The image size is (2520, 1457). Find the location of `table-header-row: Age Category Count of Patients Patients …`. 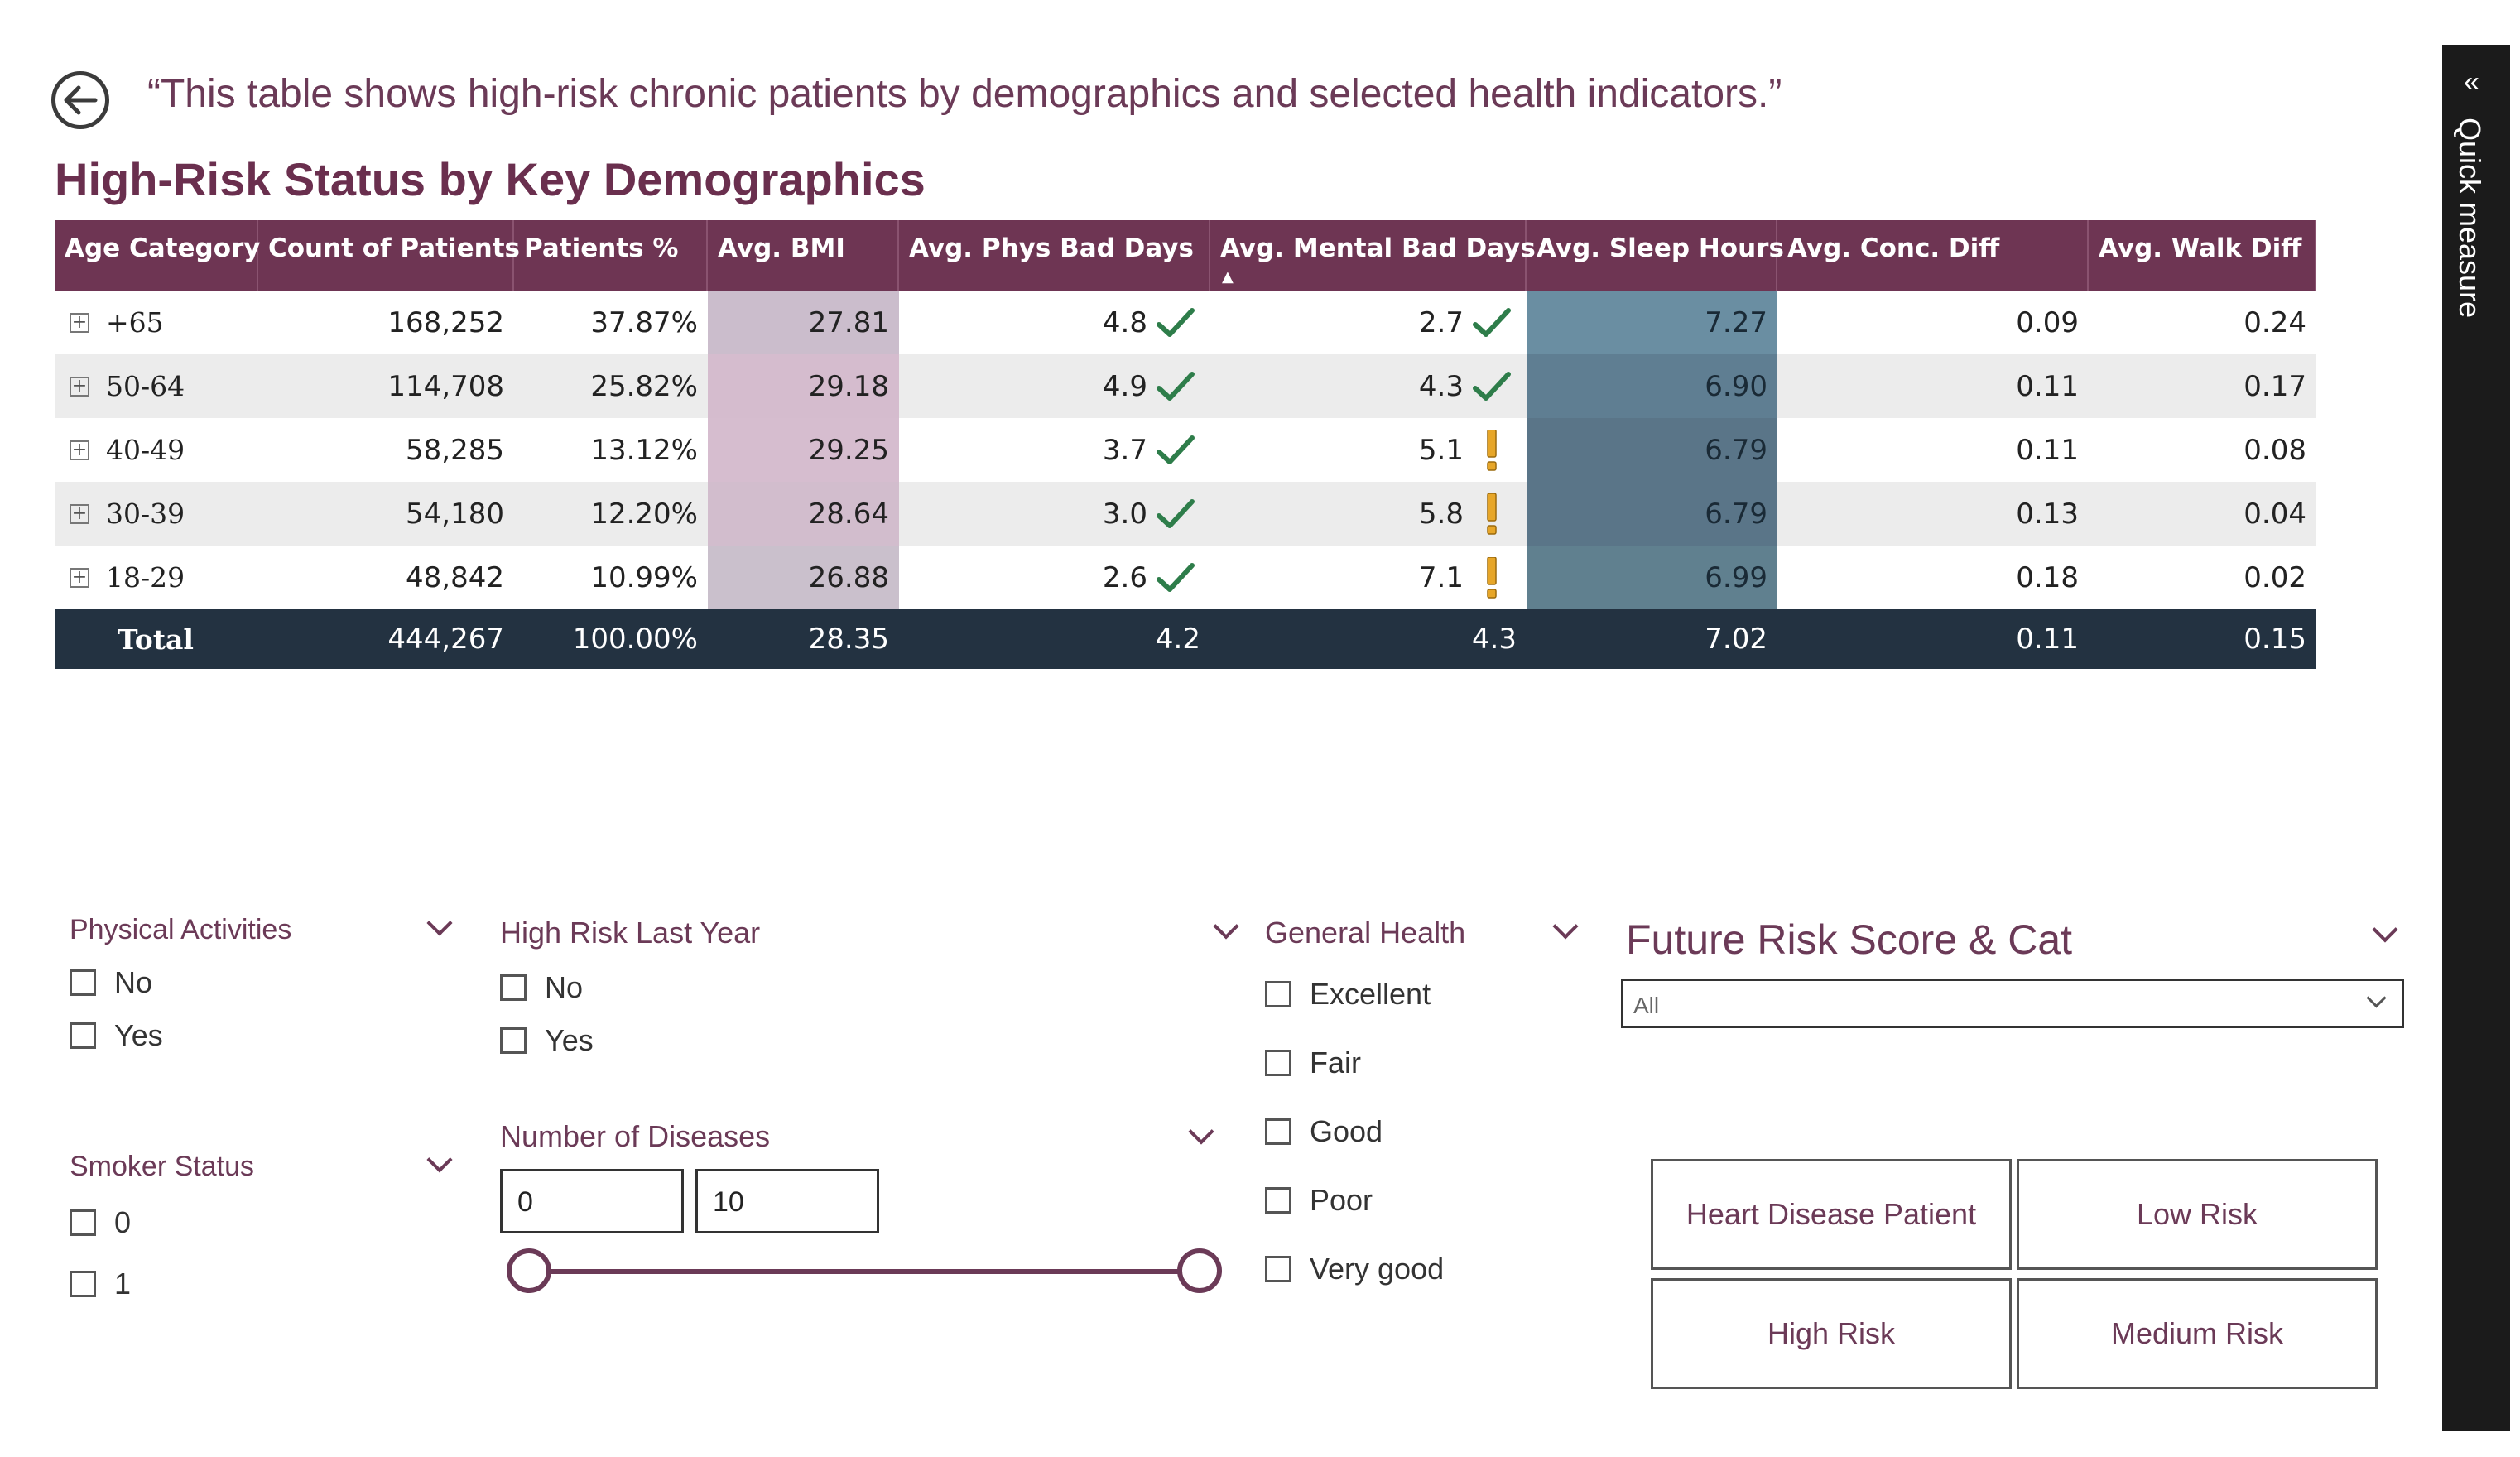

table-header-row: Age Category Count of Patients Patients … is located at coordinates (1185, 255).